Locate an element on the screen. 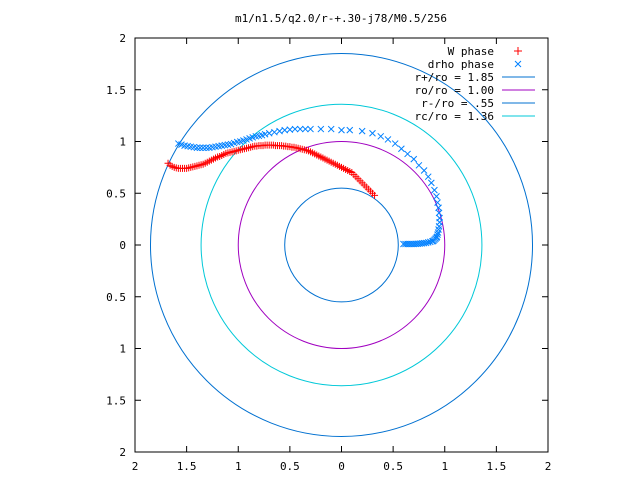  w-phase-point is located at coordinates (375, 195).